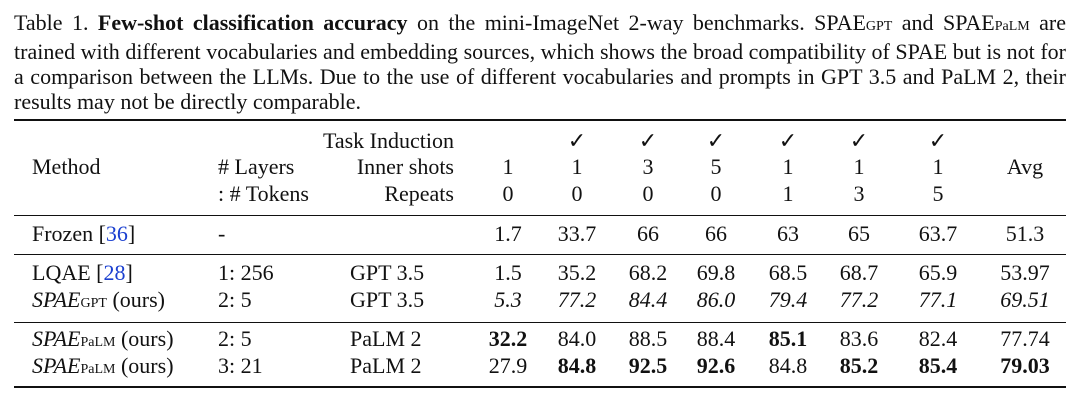  I want to click on row-value: 66, so click(648, 233).